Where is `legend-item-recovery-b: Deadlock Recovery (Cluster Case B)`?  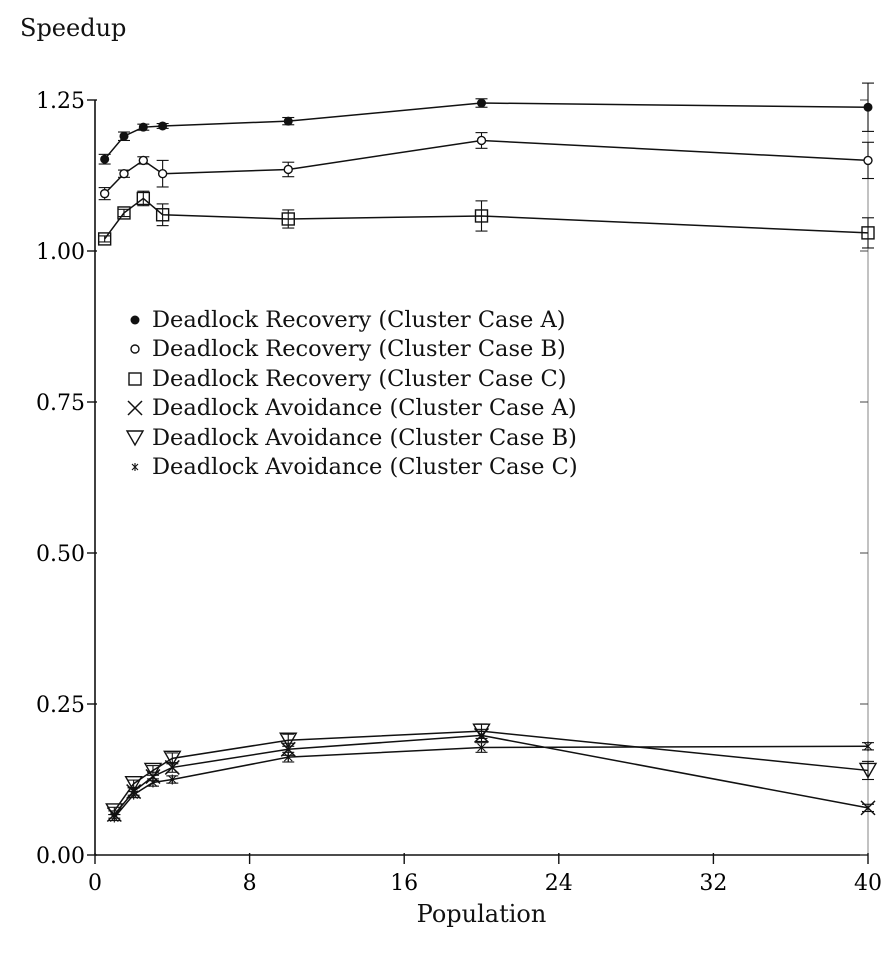
legend-item-recovery-b: Deadlock Recovery (Cluster Case B) is located at coordinates (348, 350).